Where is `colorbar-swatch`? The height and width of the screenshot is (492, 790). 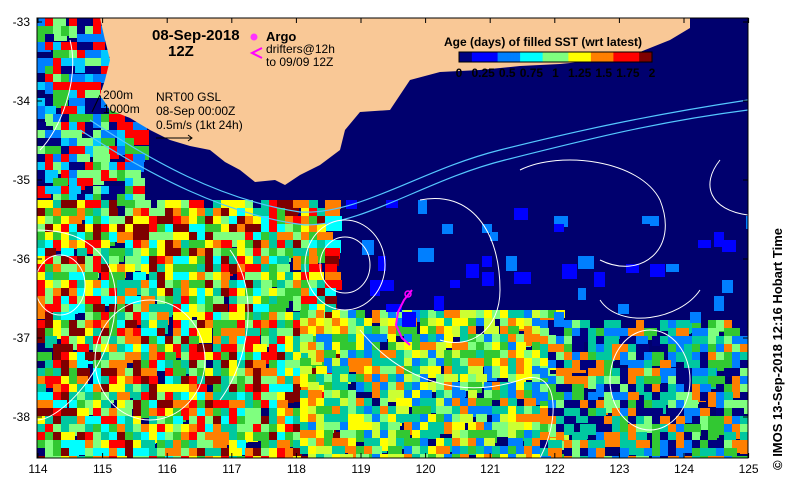 colorbar-swatch is located at coordinates (641, 57).